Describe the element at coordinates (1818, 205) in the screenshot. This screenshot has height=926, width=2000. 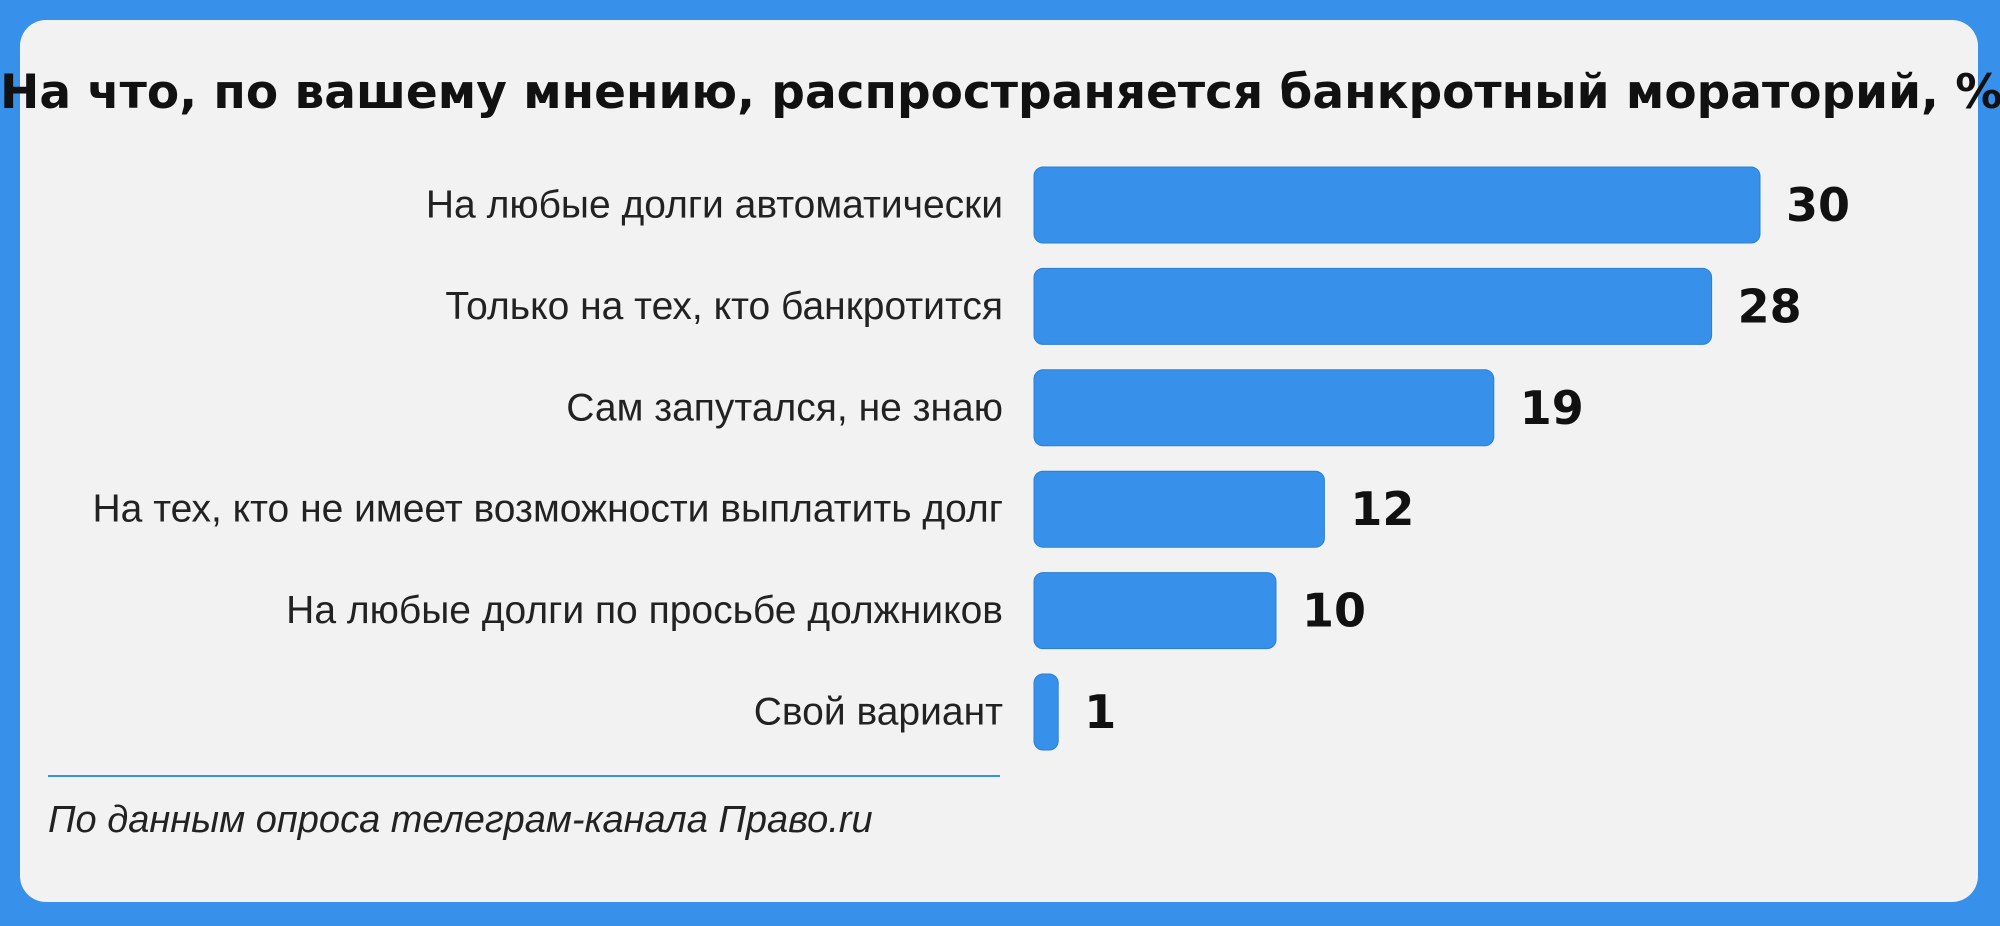
I see `value-label: 30` at that location.